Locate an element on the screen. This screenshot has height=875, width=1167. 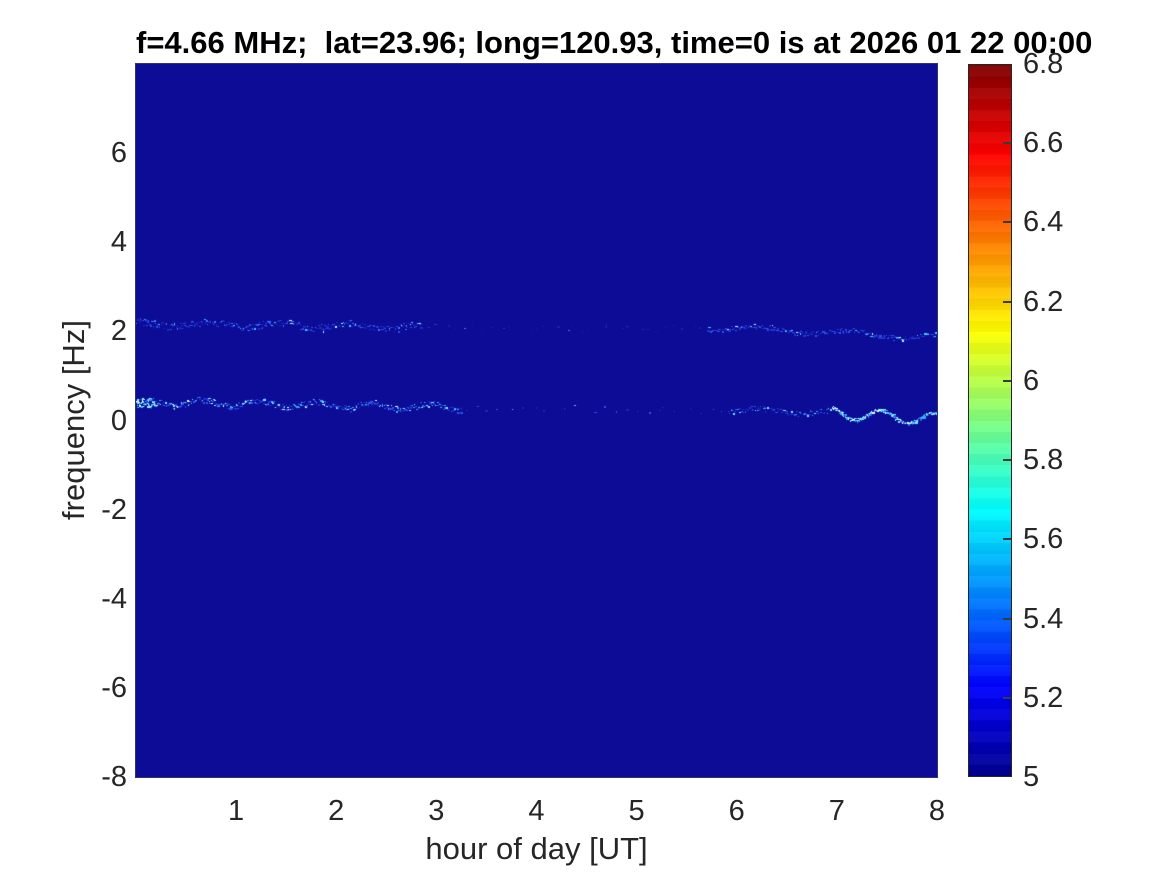
y-tick-label: 0 is located at coordinates (118, 420).